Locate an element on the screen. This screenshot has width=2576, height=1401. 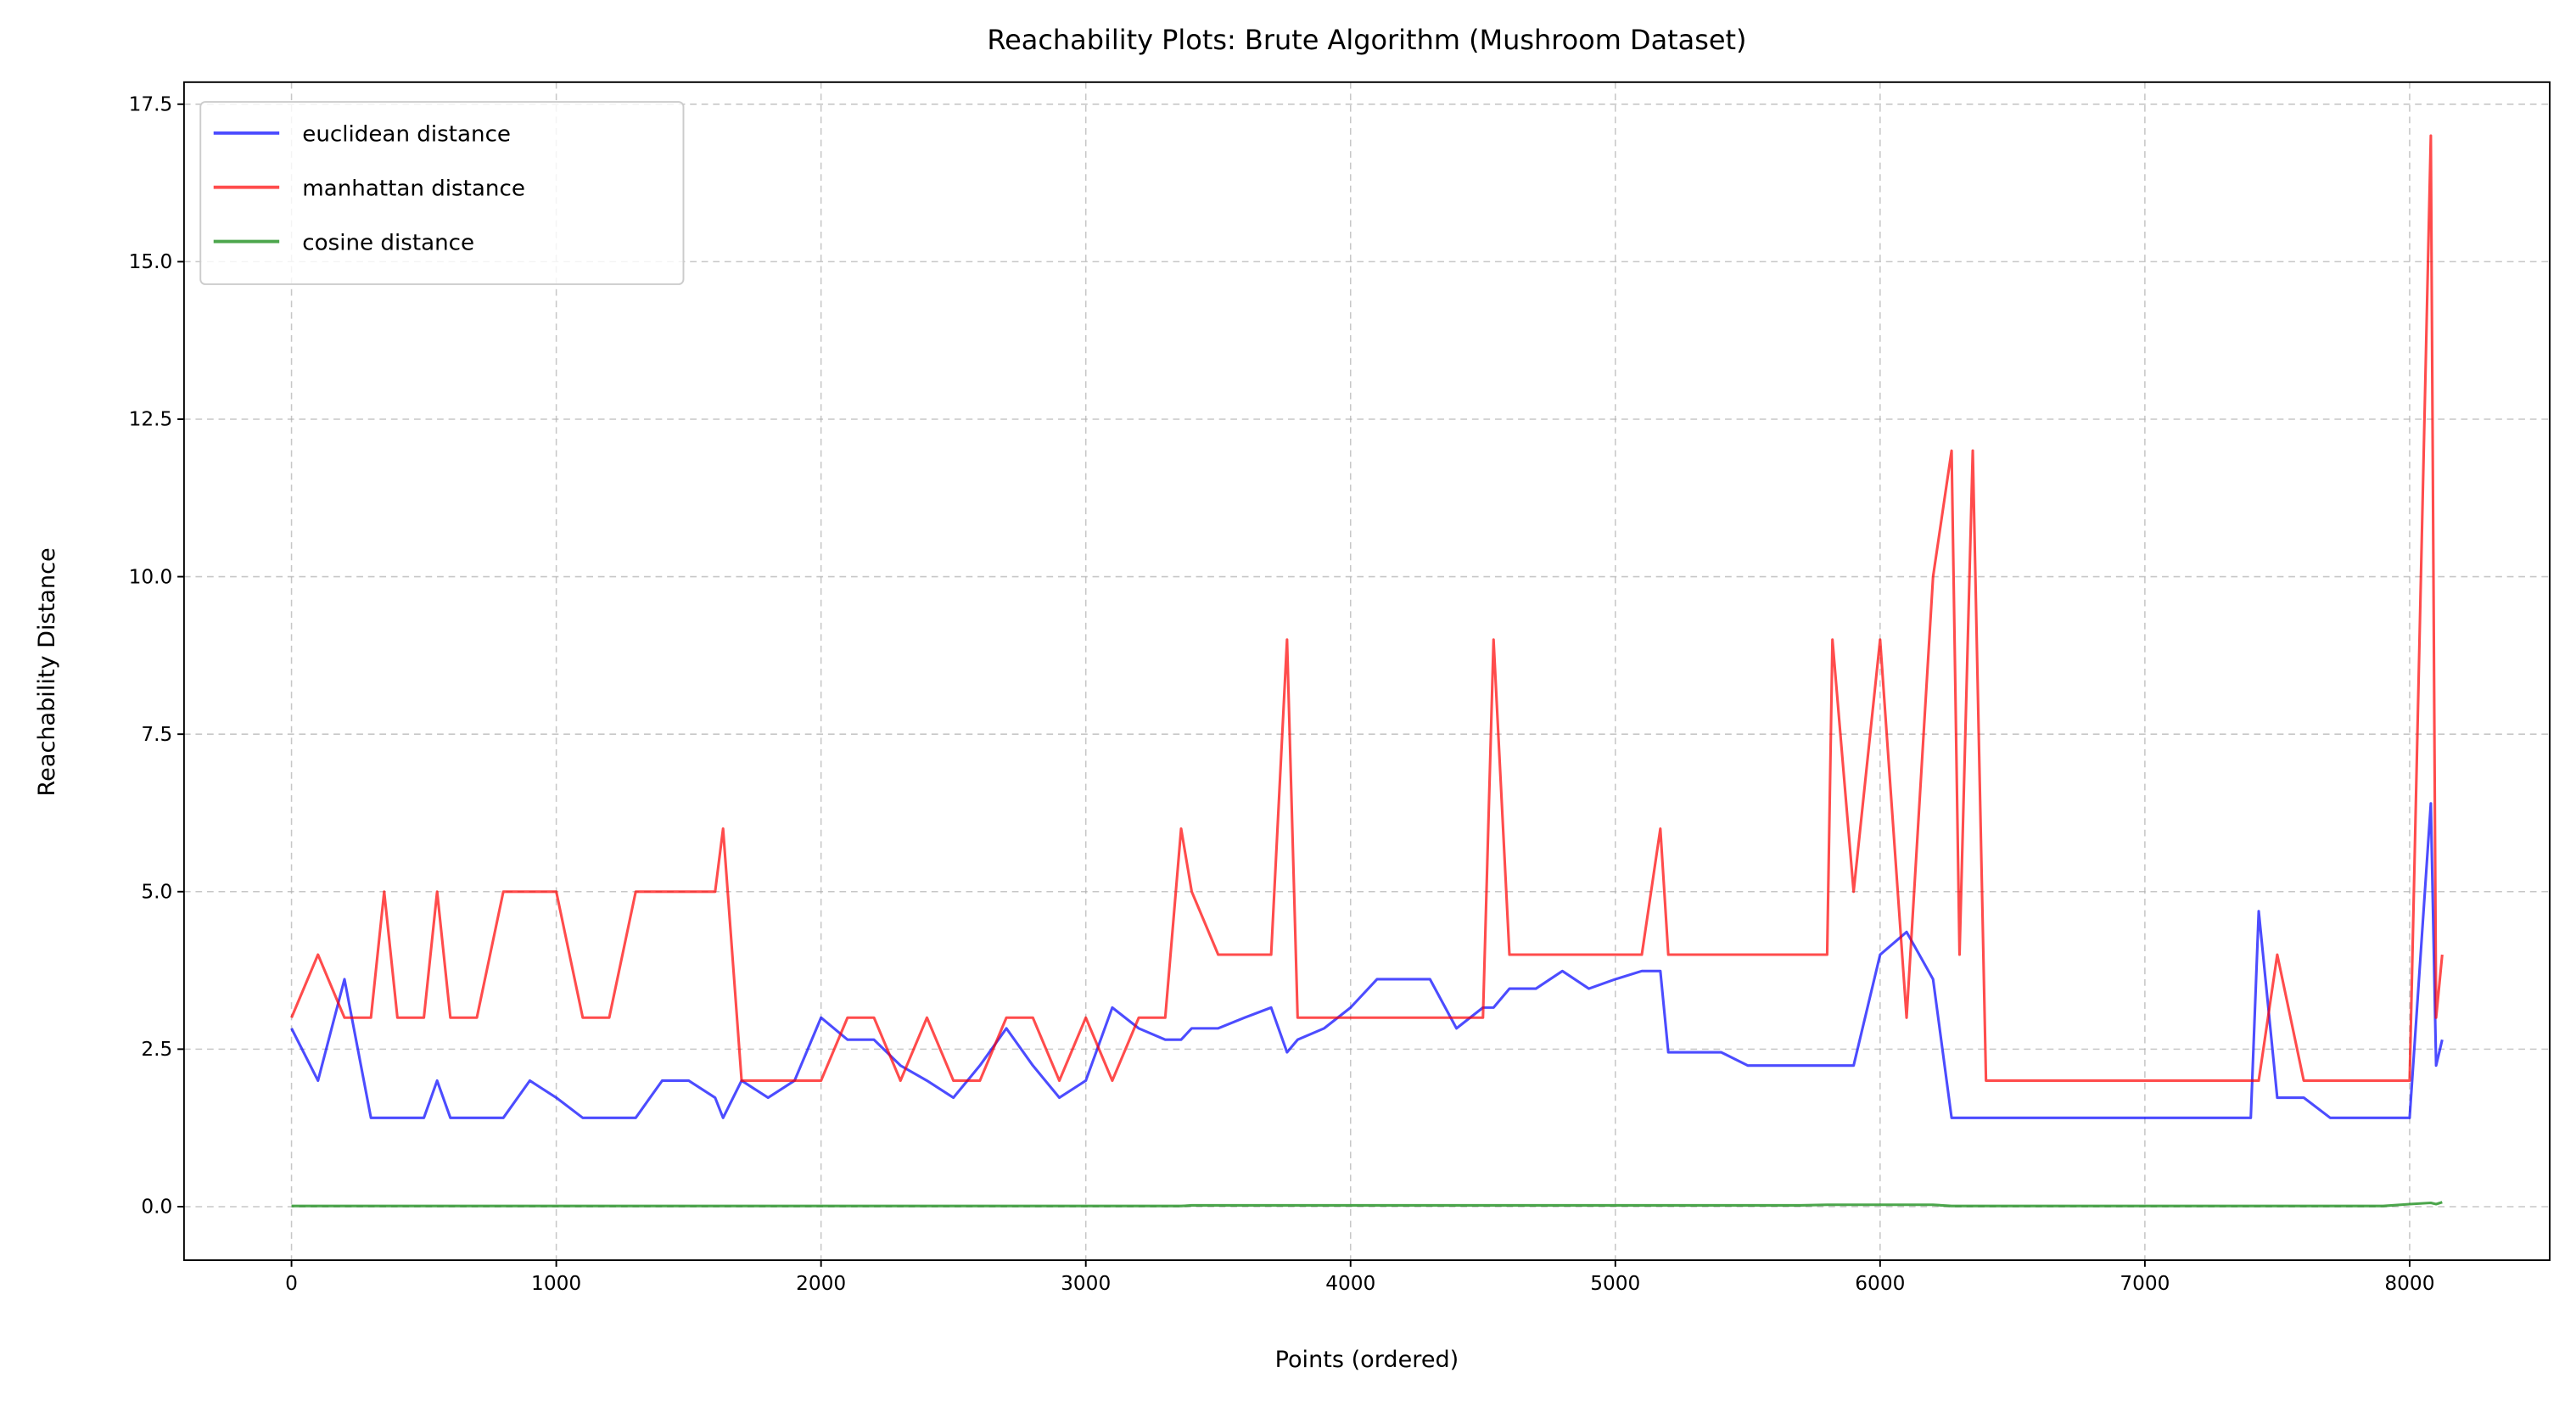
y-tick-label: 15.0 is located at coordinates (151, 261).